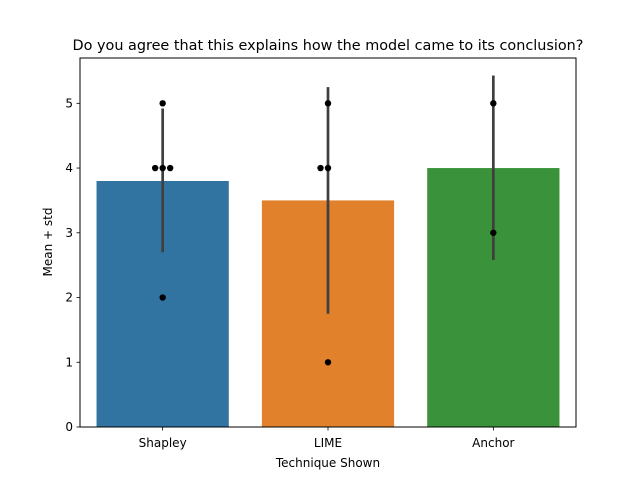 The height and width of the screenshot is (480, 640). I want to click on y-tick-label: 3, so click(69, 233).